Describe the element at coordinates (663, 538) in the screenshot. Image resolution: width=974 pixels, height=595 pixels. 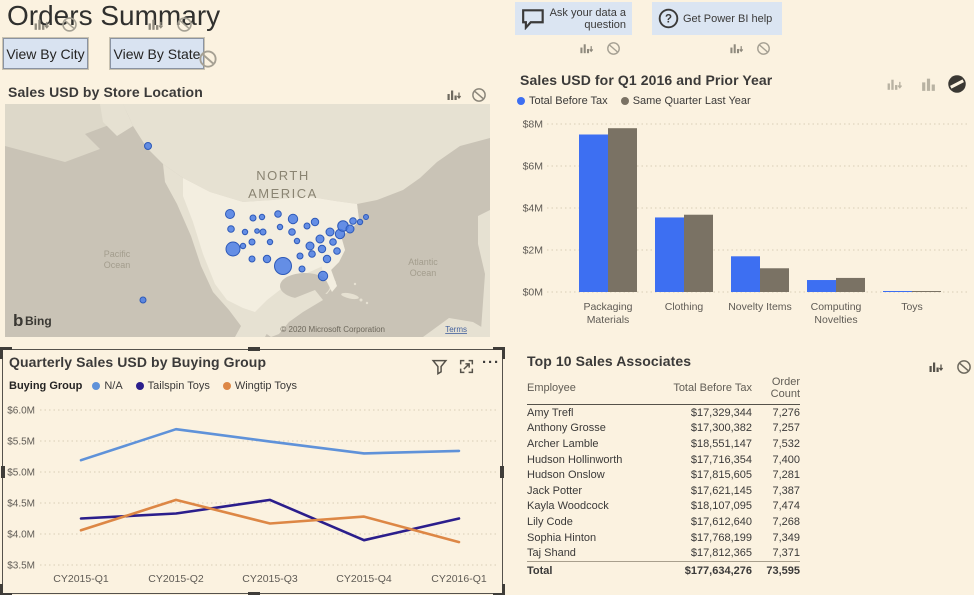
I see `table-row: Sophia Hinton $17,768,199 7,349` at that location.